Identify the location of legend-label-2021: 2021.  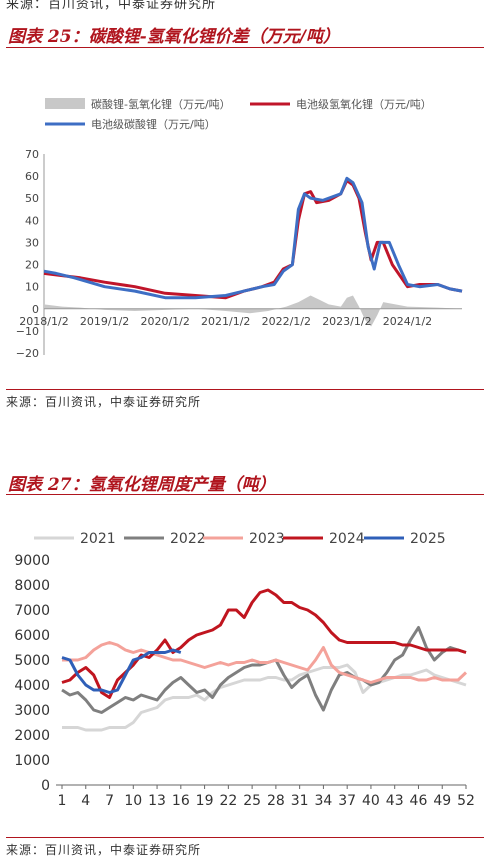
(98, 539).